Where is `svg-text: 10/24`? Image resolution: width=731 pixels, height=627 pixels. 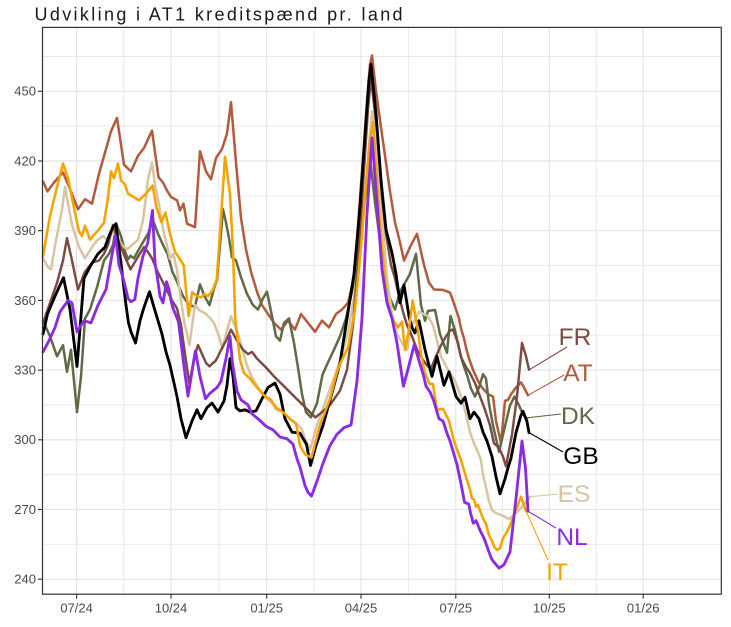
svg-text: 10/24 is located at coordinates (171, 608).